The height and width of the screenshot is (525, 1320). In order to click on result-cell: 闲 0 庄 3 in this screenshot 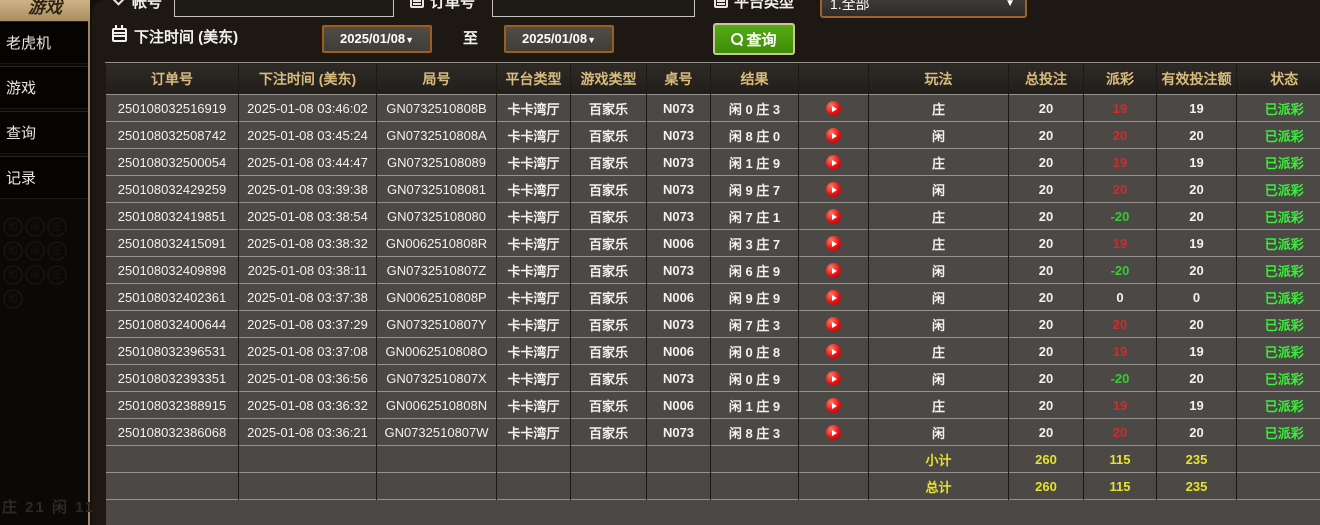, I will do `click(754, 108)`.